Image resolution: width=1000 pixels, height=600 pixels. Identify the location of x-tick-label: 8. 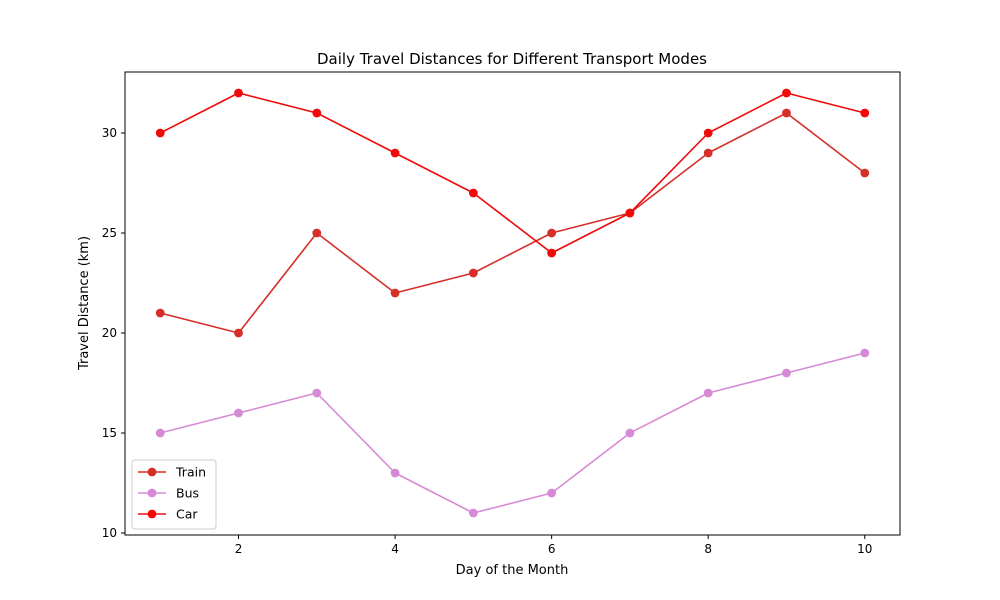
(708, 549).